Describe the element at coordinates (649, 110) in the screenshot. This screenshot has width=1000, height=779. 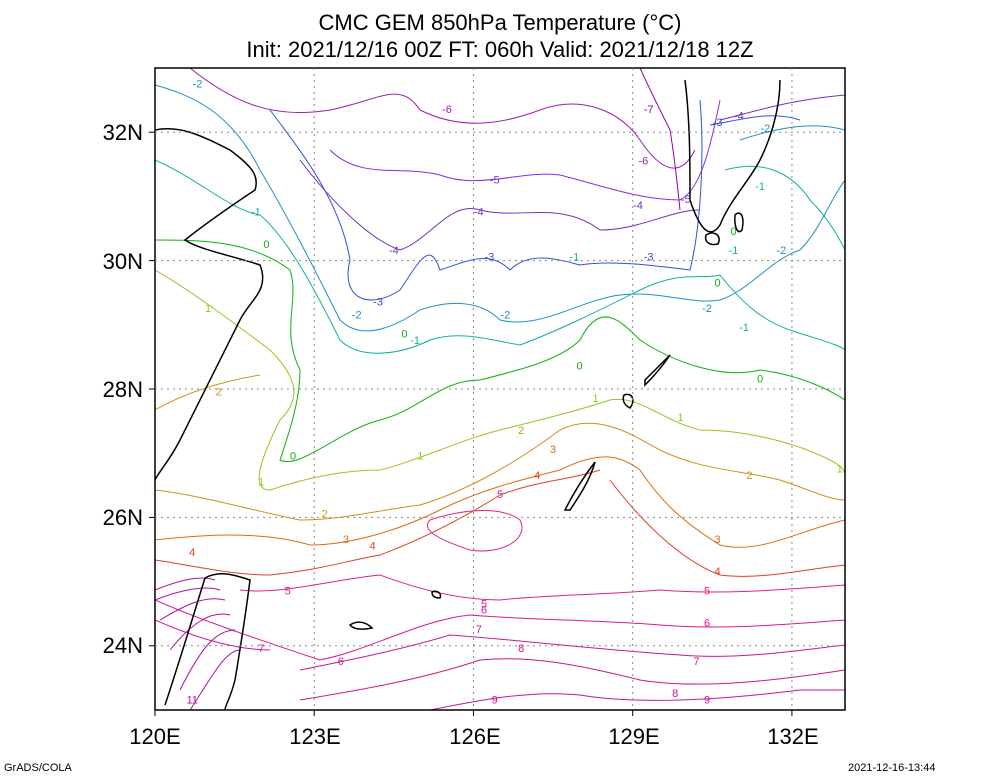
I see `contour-label: -7` at that location.